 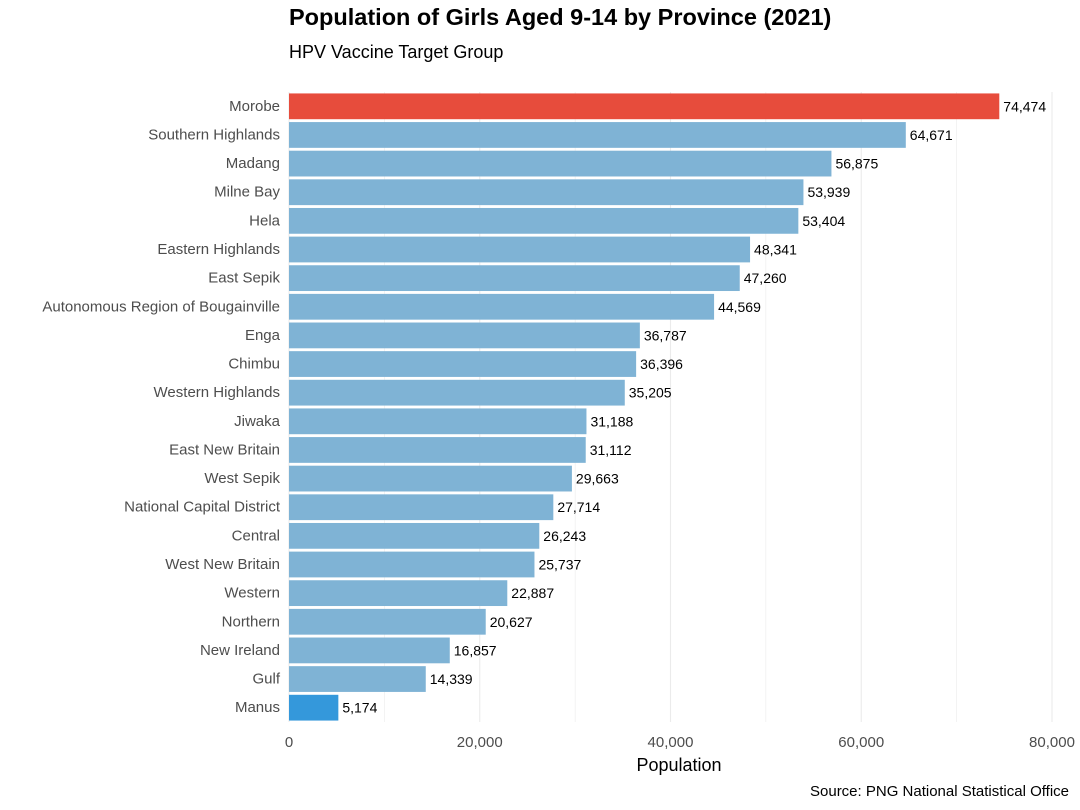 What do you see at coordinates (511, 622) in the screenshot?
I see `data-label: 20,627` at bounding box center [511, 622].